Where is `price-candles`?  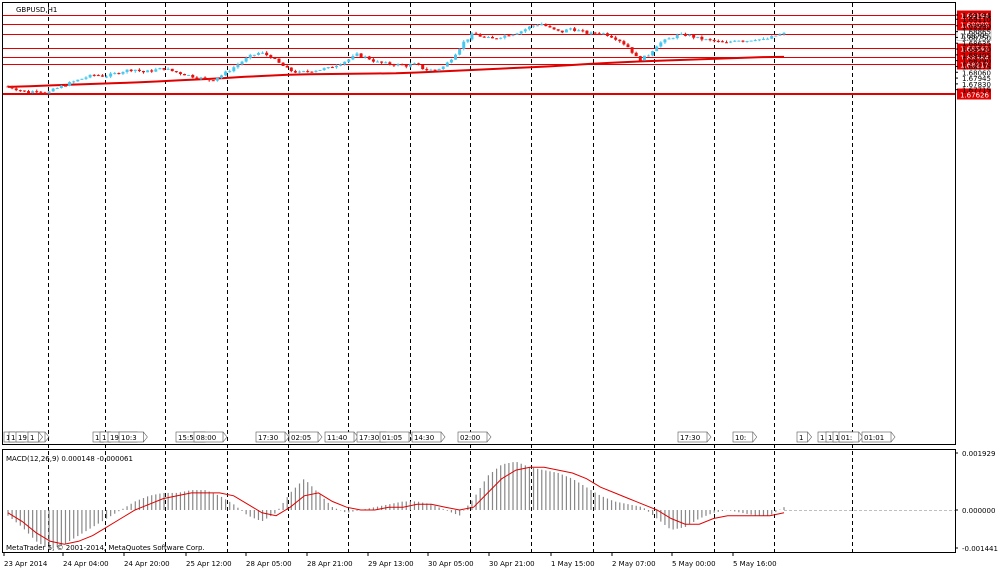 price-candles is located at coordinates (396, 58).